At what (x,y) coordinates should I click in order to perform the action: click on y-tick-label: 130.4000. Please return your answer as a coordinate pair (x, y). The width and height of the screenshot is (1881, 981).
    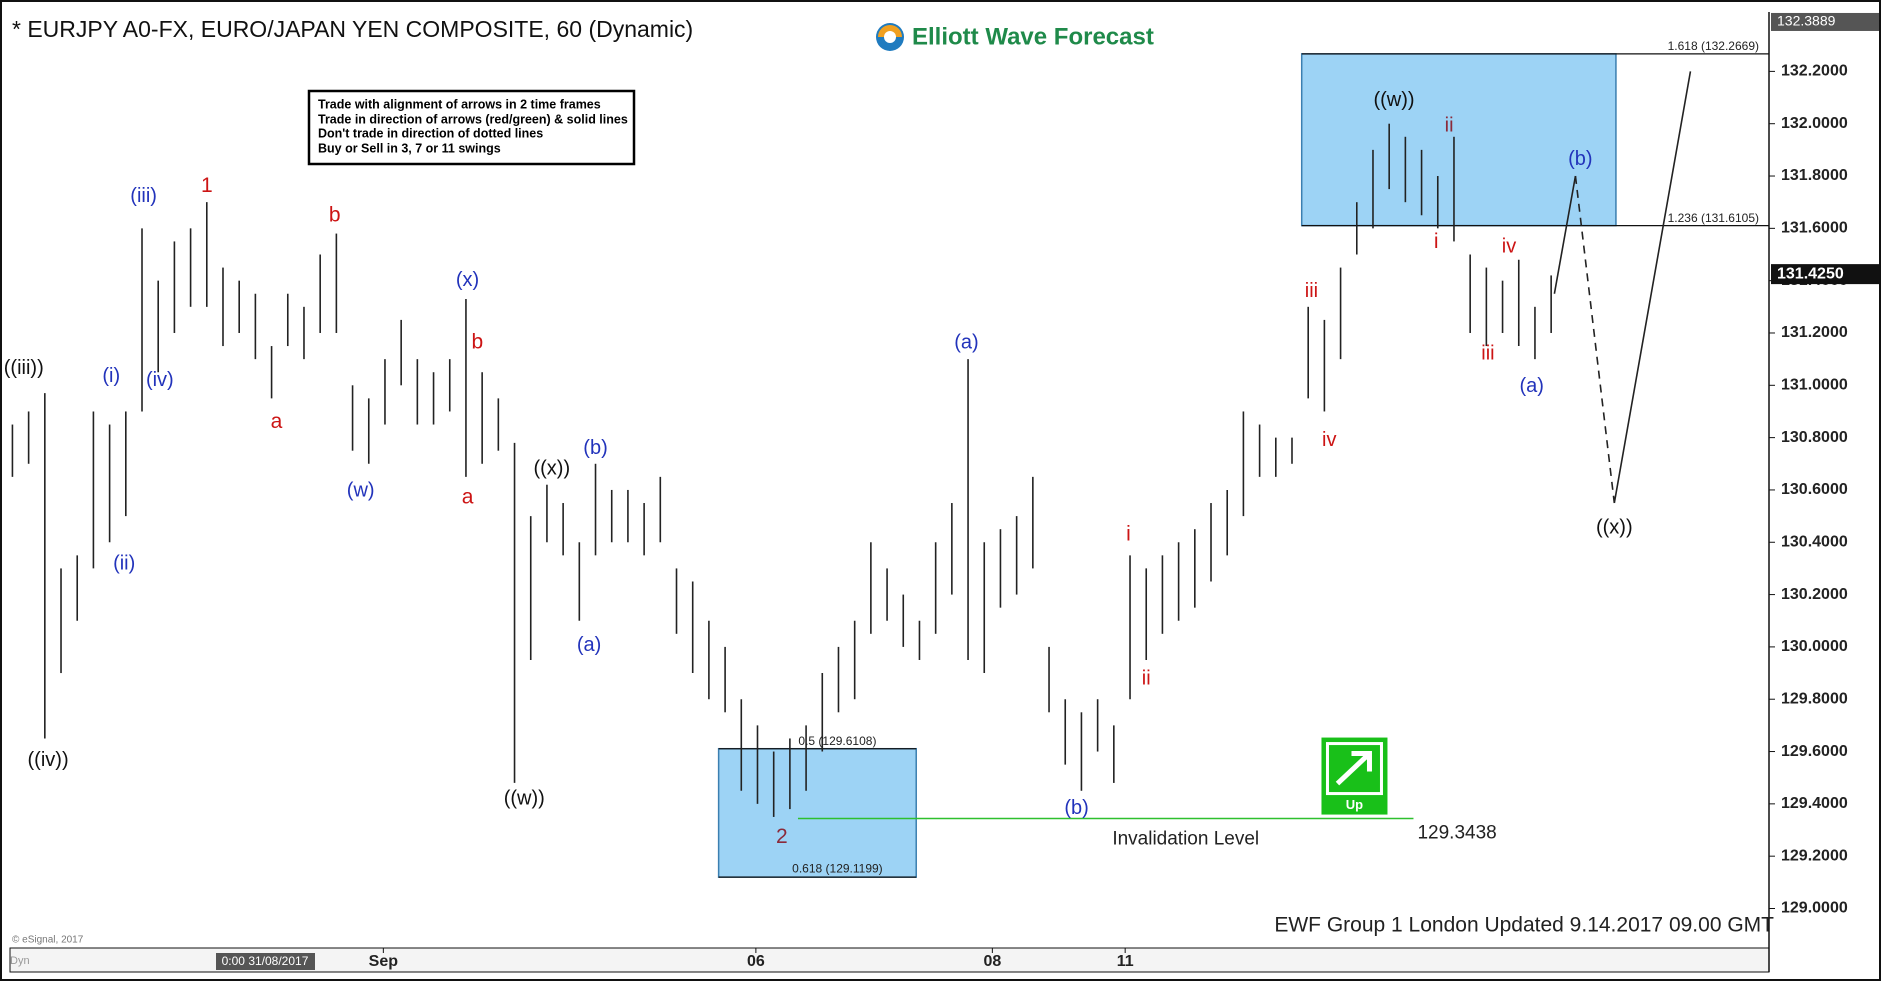
    Looking at the image, I should click on (1814, 541).